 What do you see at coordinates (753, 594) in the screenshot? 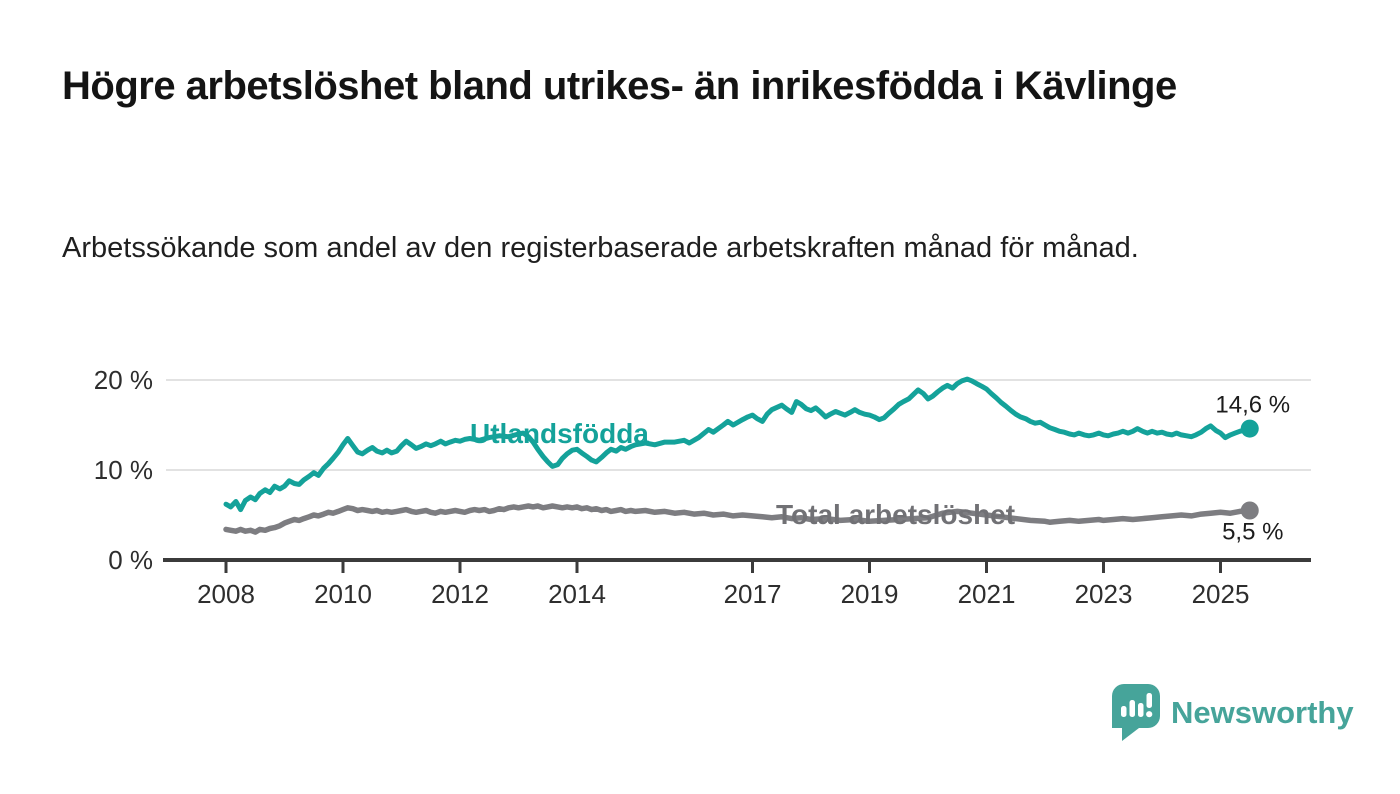
I see `x-tick-label: 2017` at bounding box center [753, 594].